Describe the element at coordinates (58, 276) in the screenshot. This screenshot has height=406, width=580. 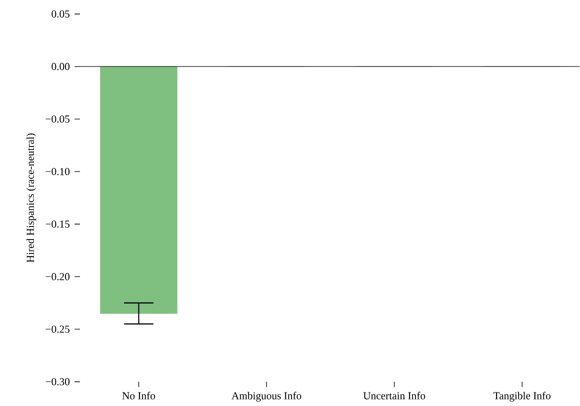
I see `y-tick-label: −0.20` at that location.